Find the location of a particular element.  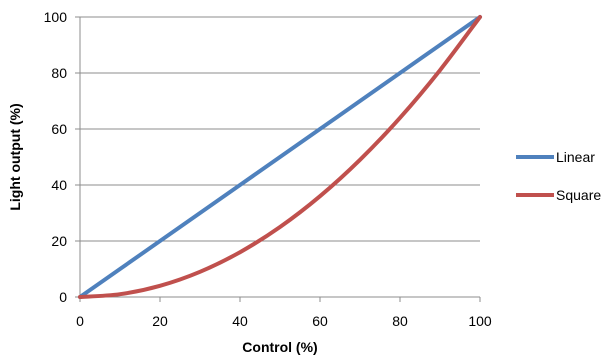

x-tick-label: 20 is located at coordinates (160, 321).